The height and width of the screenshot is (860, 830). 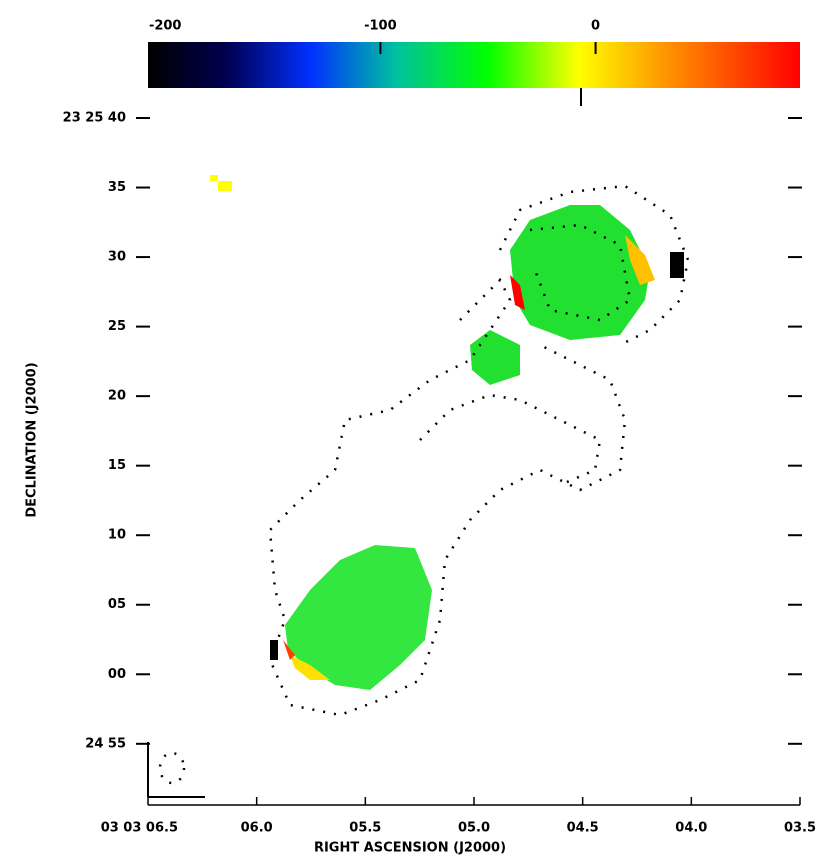 I want to click on colorbar-tick-label: 0, so click(x=595, y=26).